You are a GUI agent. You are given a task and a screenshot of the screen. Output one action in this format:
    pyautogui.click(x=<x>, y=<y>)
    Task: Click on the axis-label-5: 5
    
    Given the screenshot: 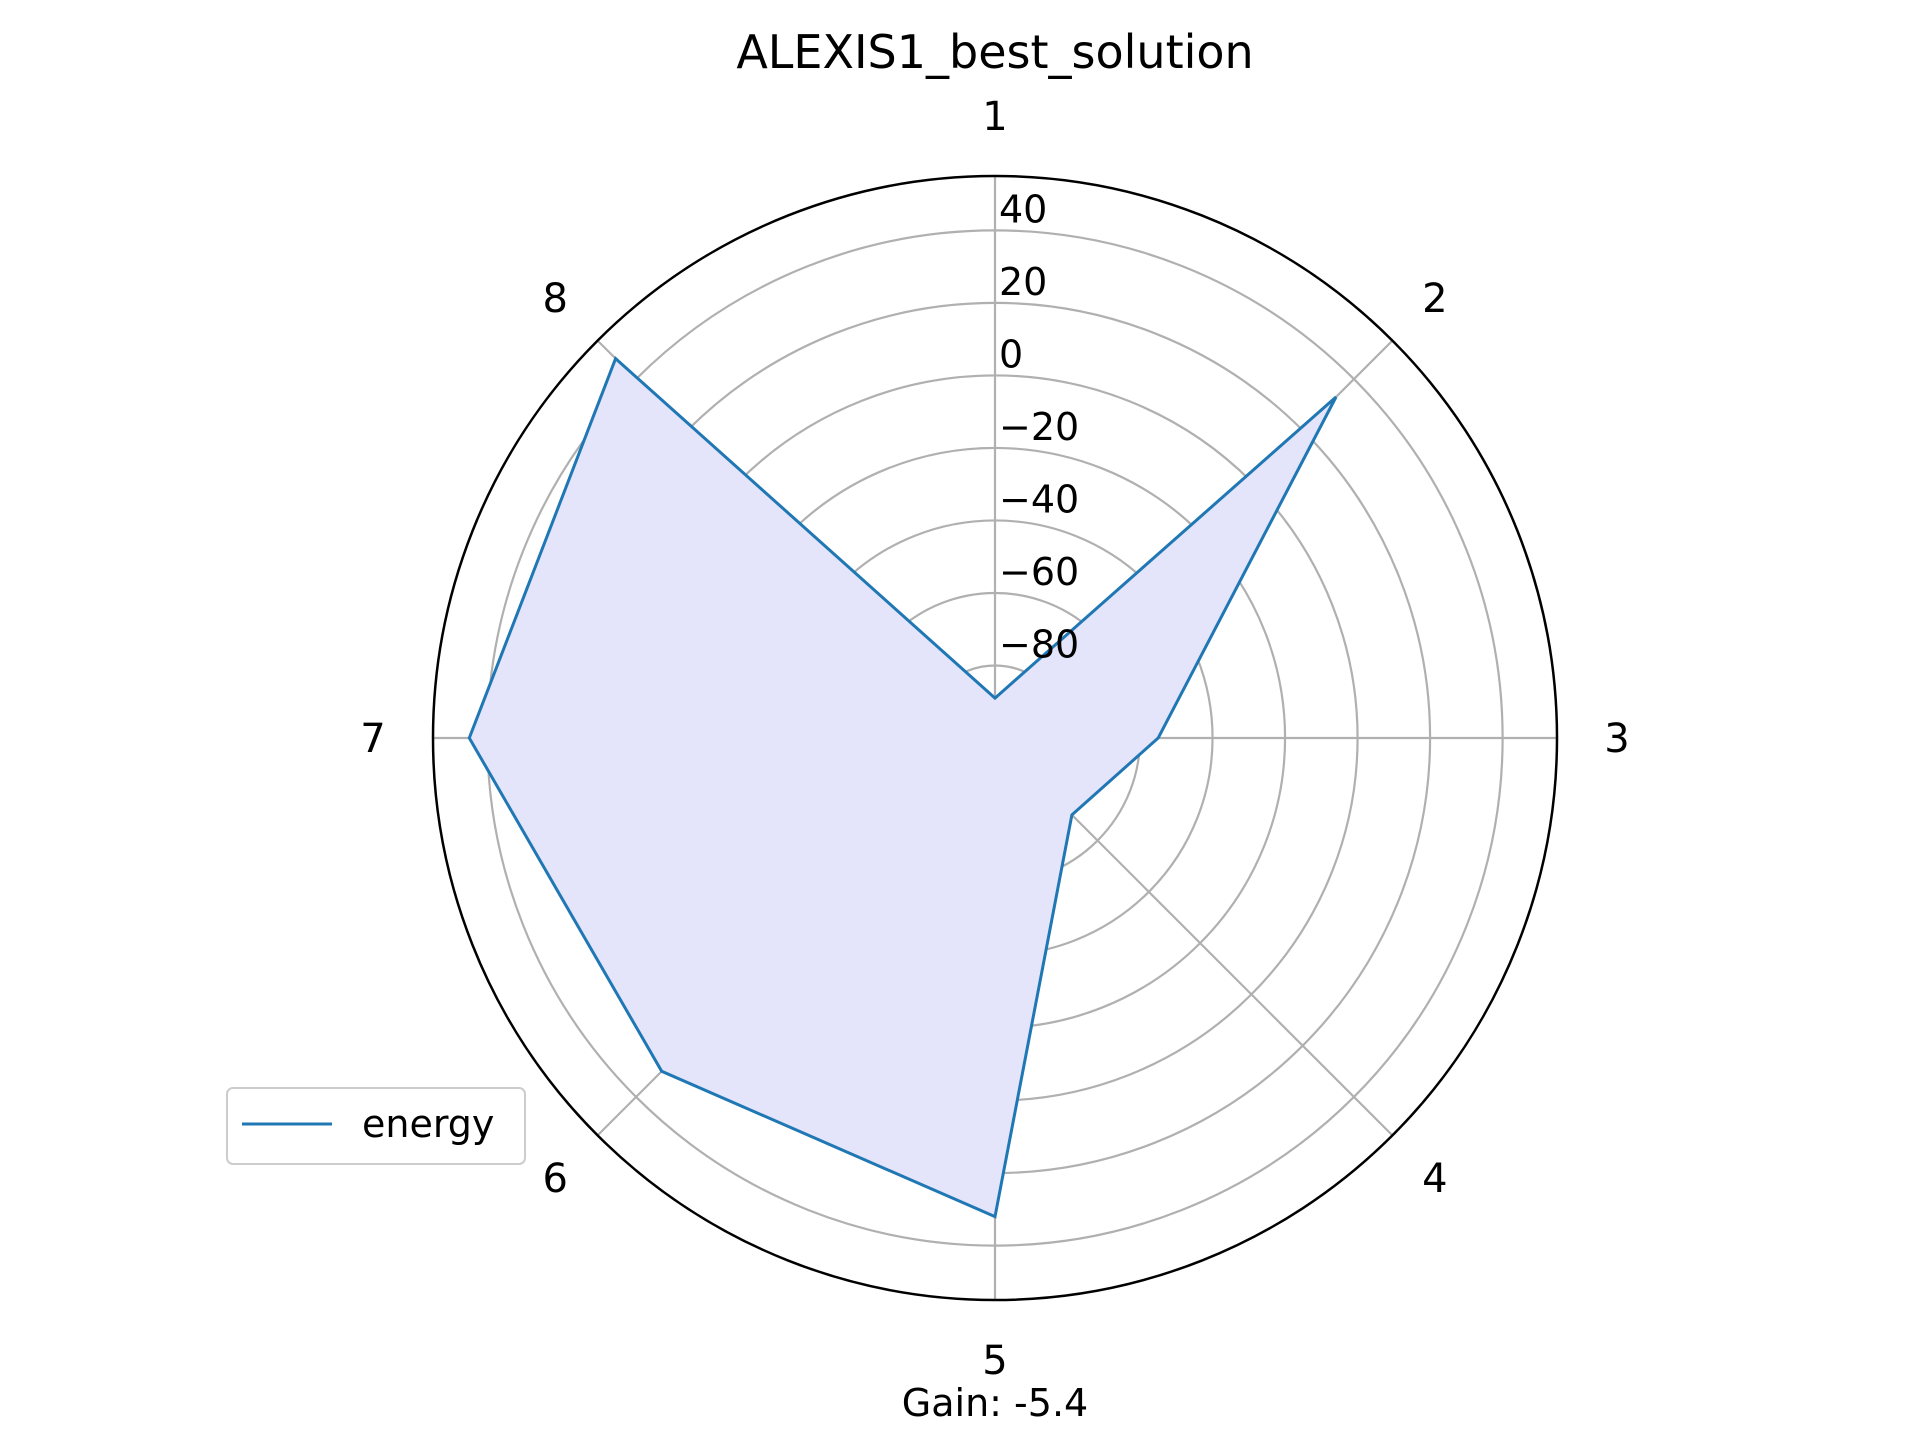 What is the action you would take?
    pyautogui.click(x=994, y=1361)
    